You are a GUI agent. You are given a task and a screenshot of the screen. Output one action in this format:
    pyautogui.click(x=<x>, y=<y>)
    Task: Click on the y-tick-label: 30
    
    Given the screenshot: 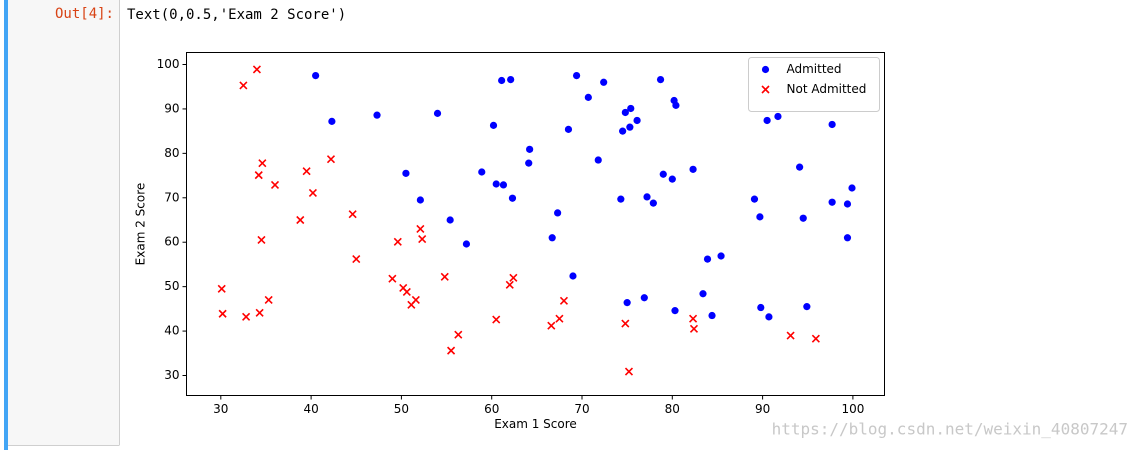 What is the action you would take?
    pyautogui.click(x=171, y=375)
    